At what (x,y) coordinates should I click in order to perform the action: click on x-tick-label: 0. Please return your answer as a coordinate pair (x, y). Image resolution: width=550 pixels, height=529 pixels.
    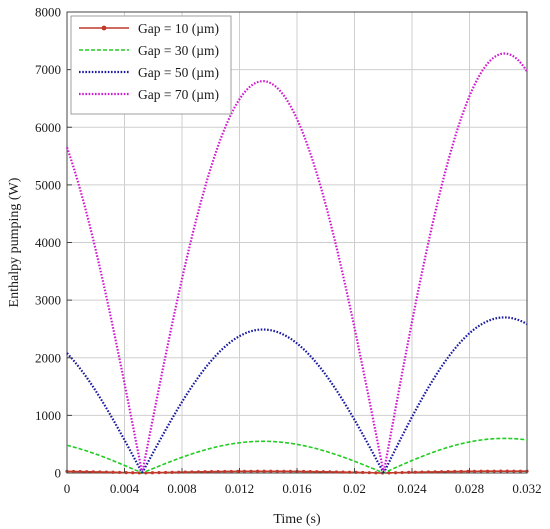
    Looking at the image, I should click on (67, 488).